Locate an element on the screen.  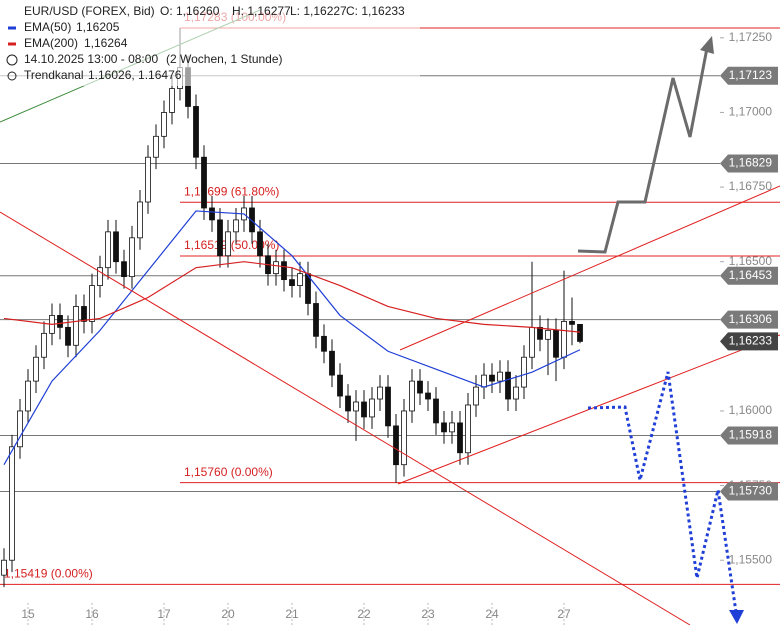
x-tick-label: 17 is located at coordinates (164, 614).